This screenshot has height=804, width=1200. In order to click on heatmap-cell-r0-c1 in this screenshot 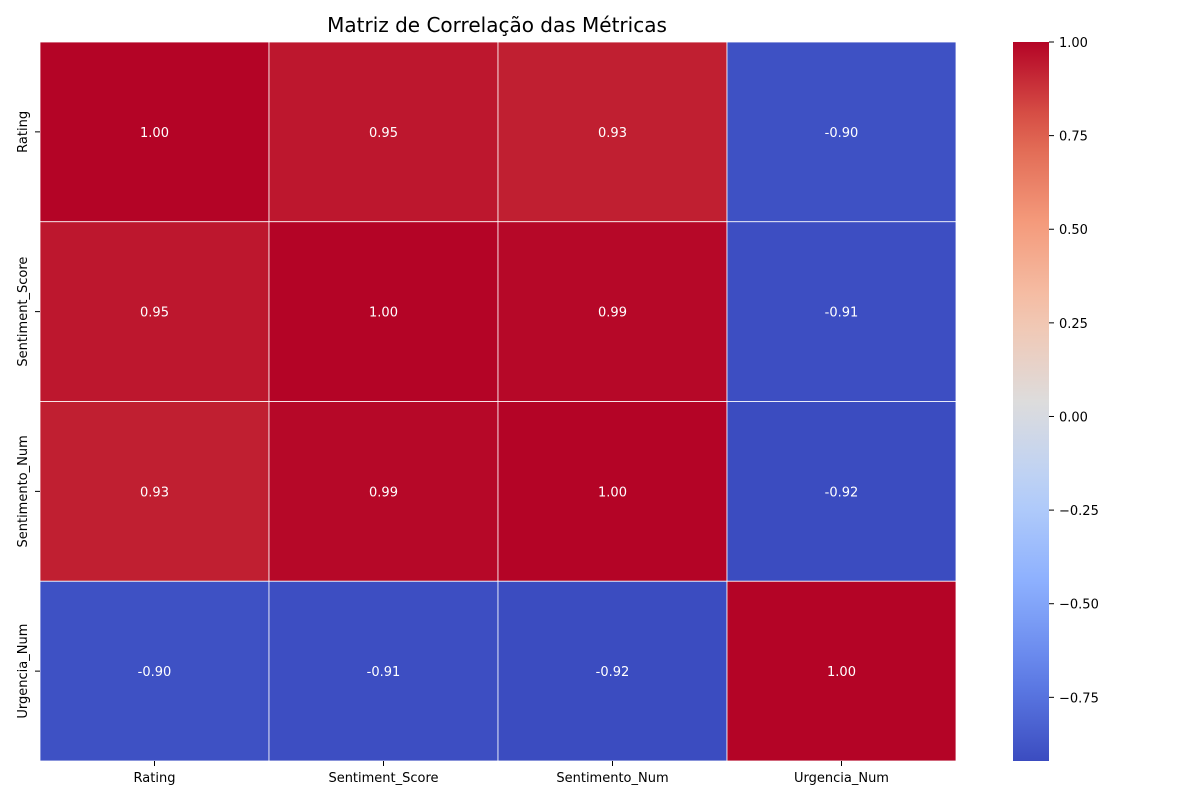, I will do `click(383, 132)`.